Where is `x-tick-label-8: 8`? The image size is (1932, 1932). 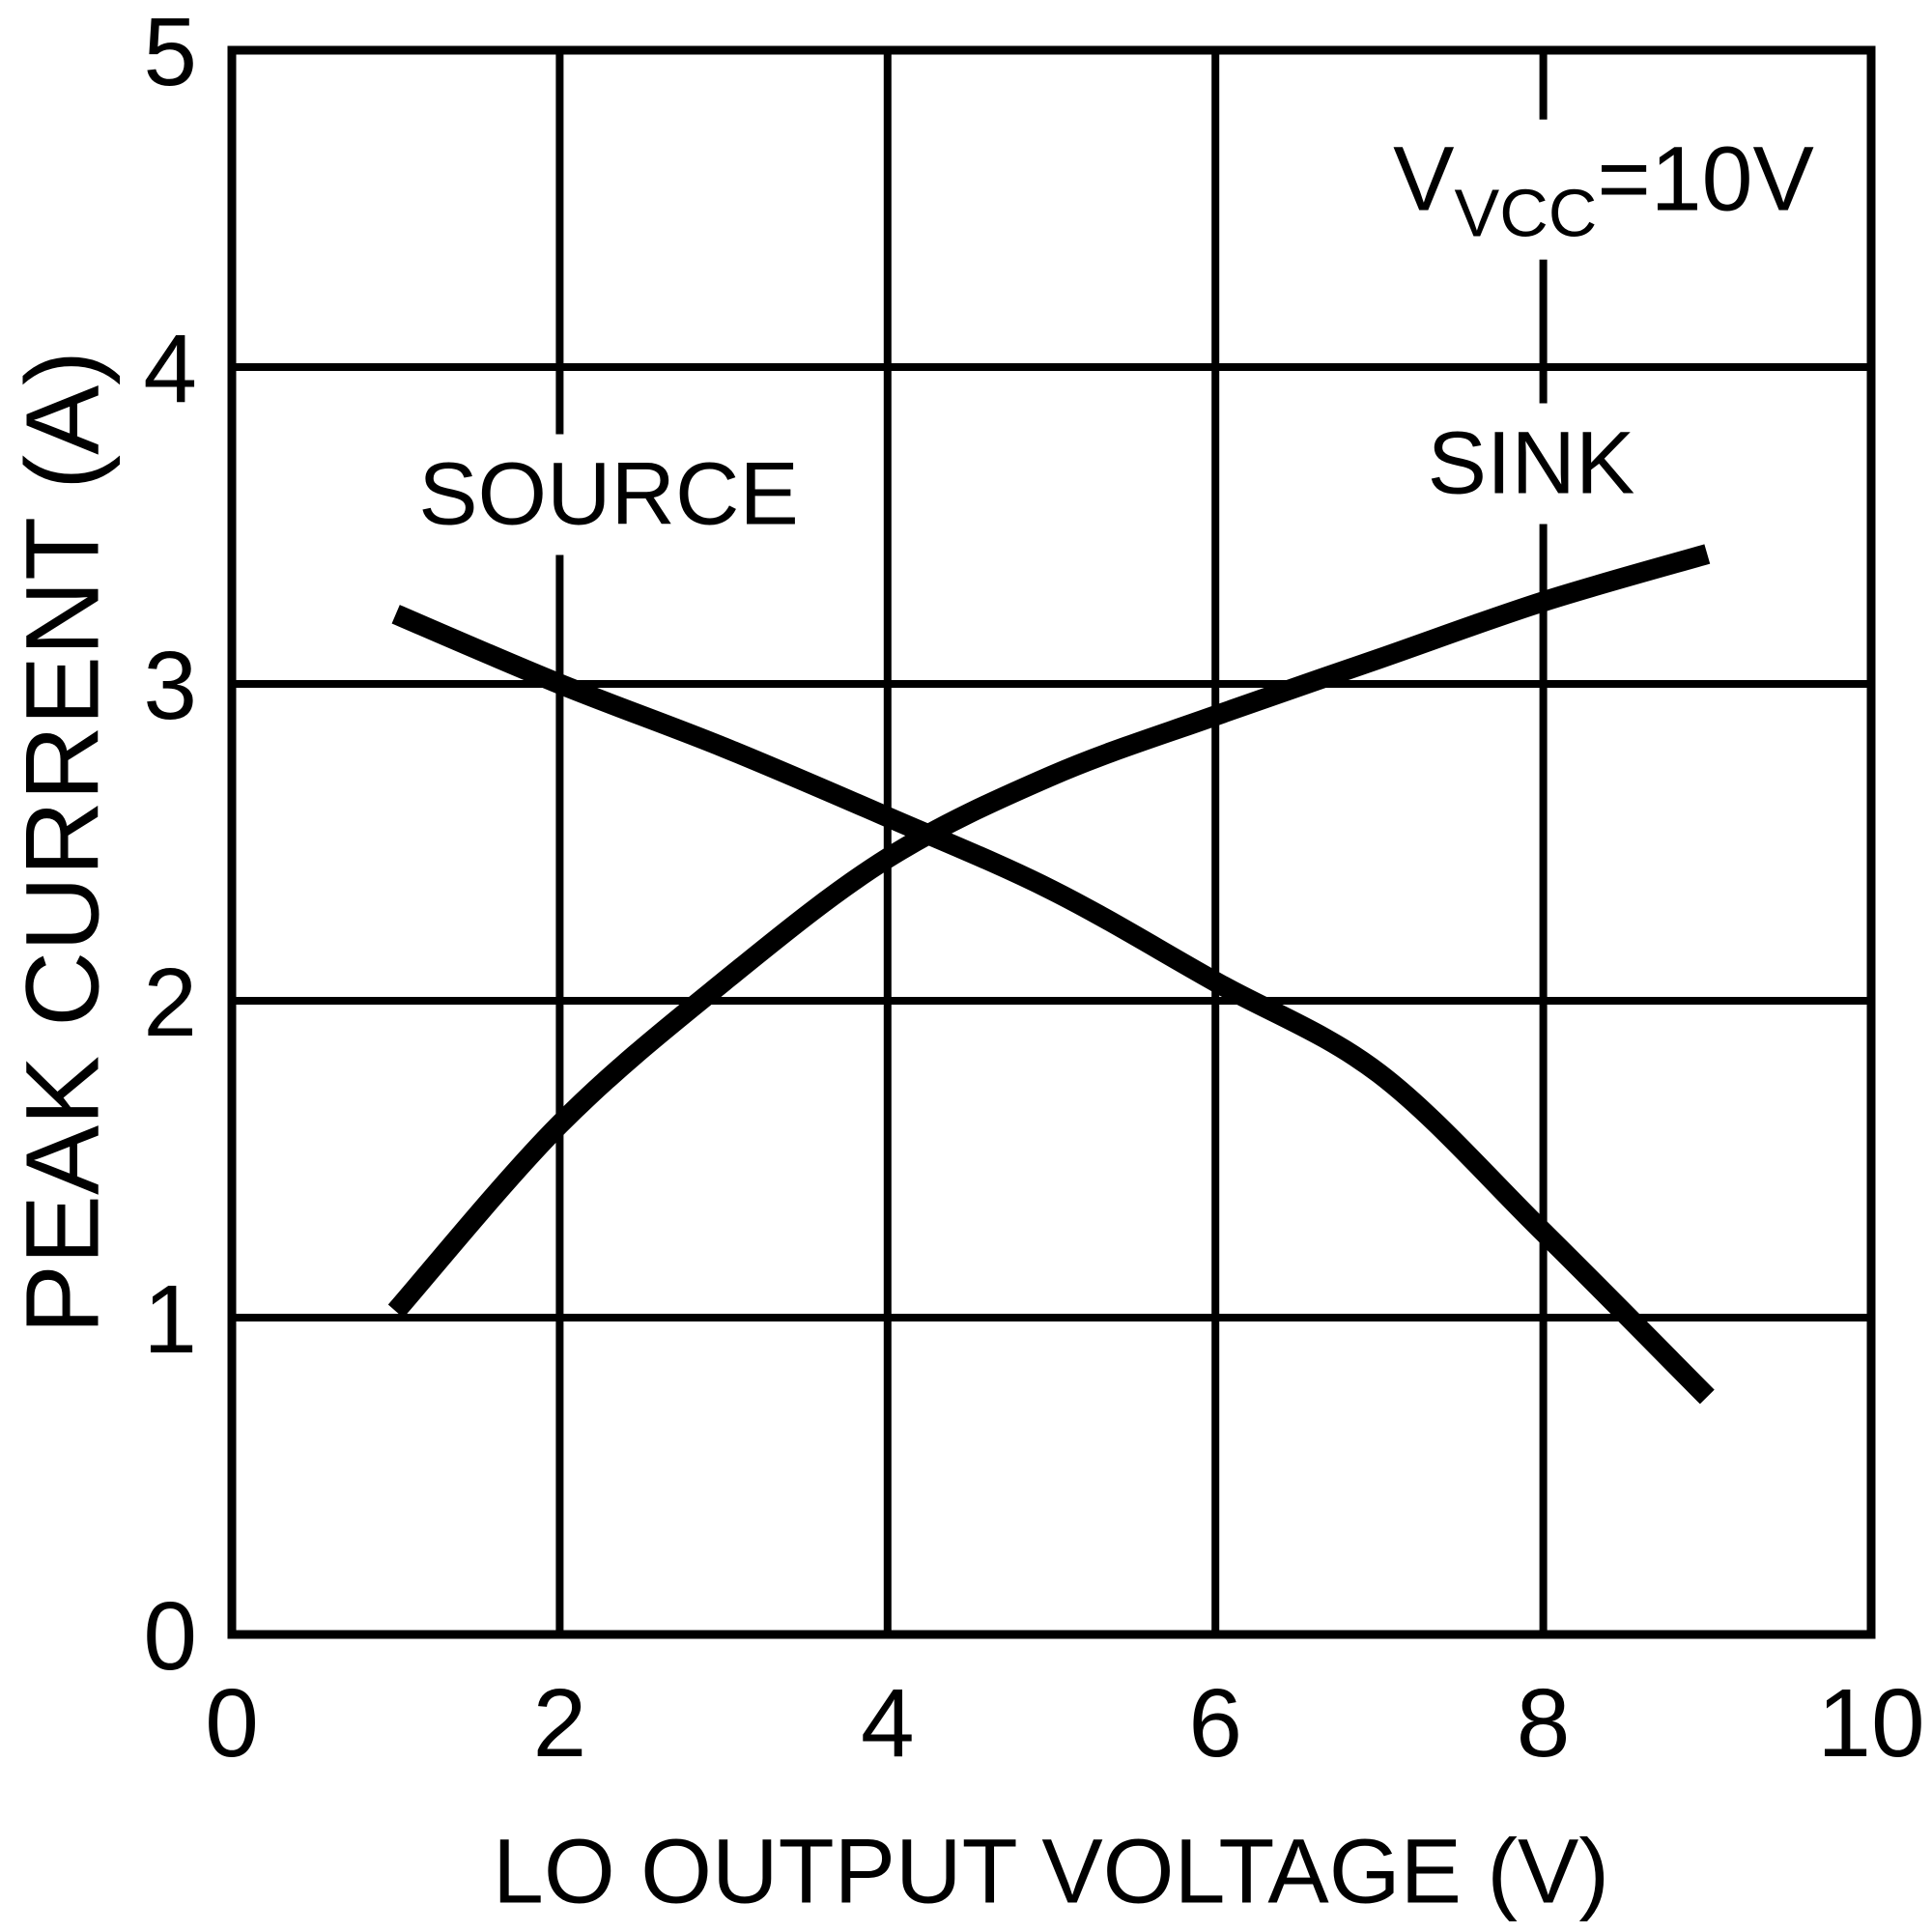 x-tick-label-8: 8 is located at coordinates (1544, 1723).